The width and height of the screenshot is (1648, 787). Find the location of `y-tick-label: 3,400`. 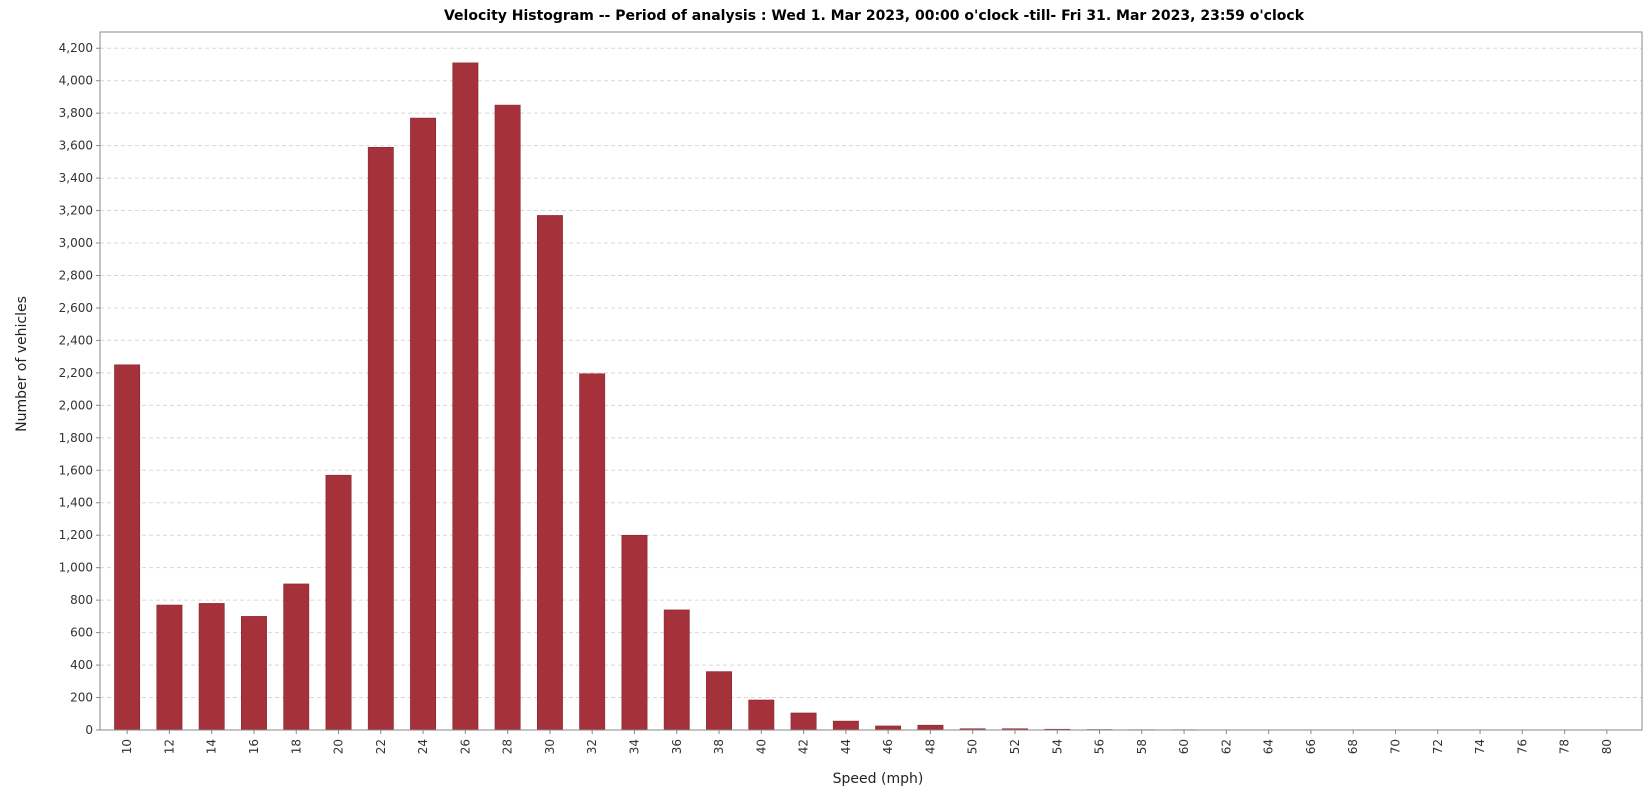

y-tick-label: 3,400 is located at coordinates (76, 178).